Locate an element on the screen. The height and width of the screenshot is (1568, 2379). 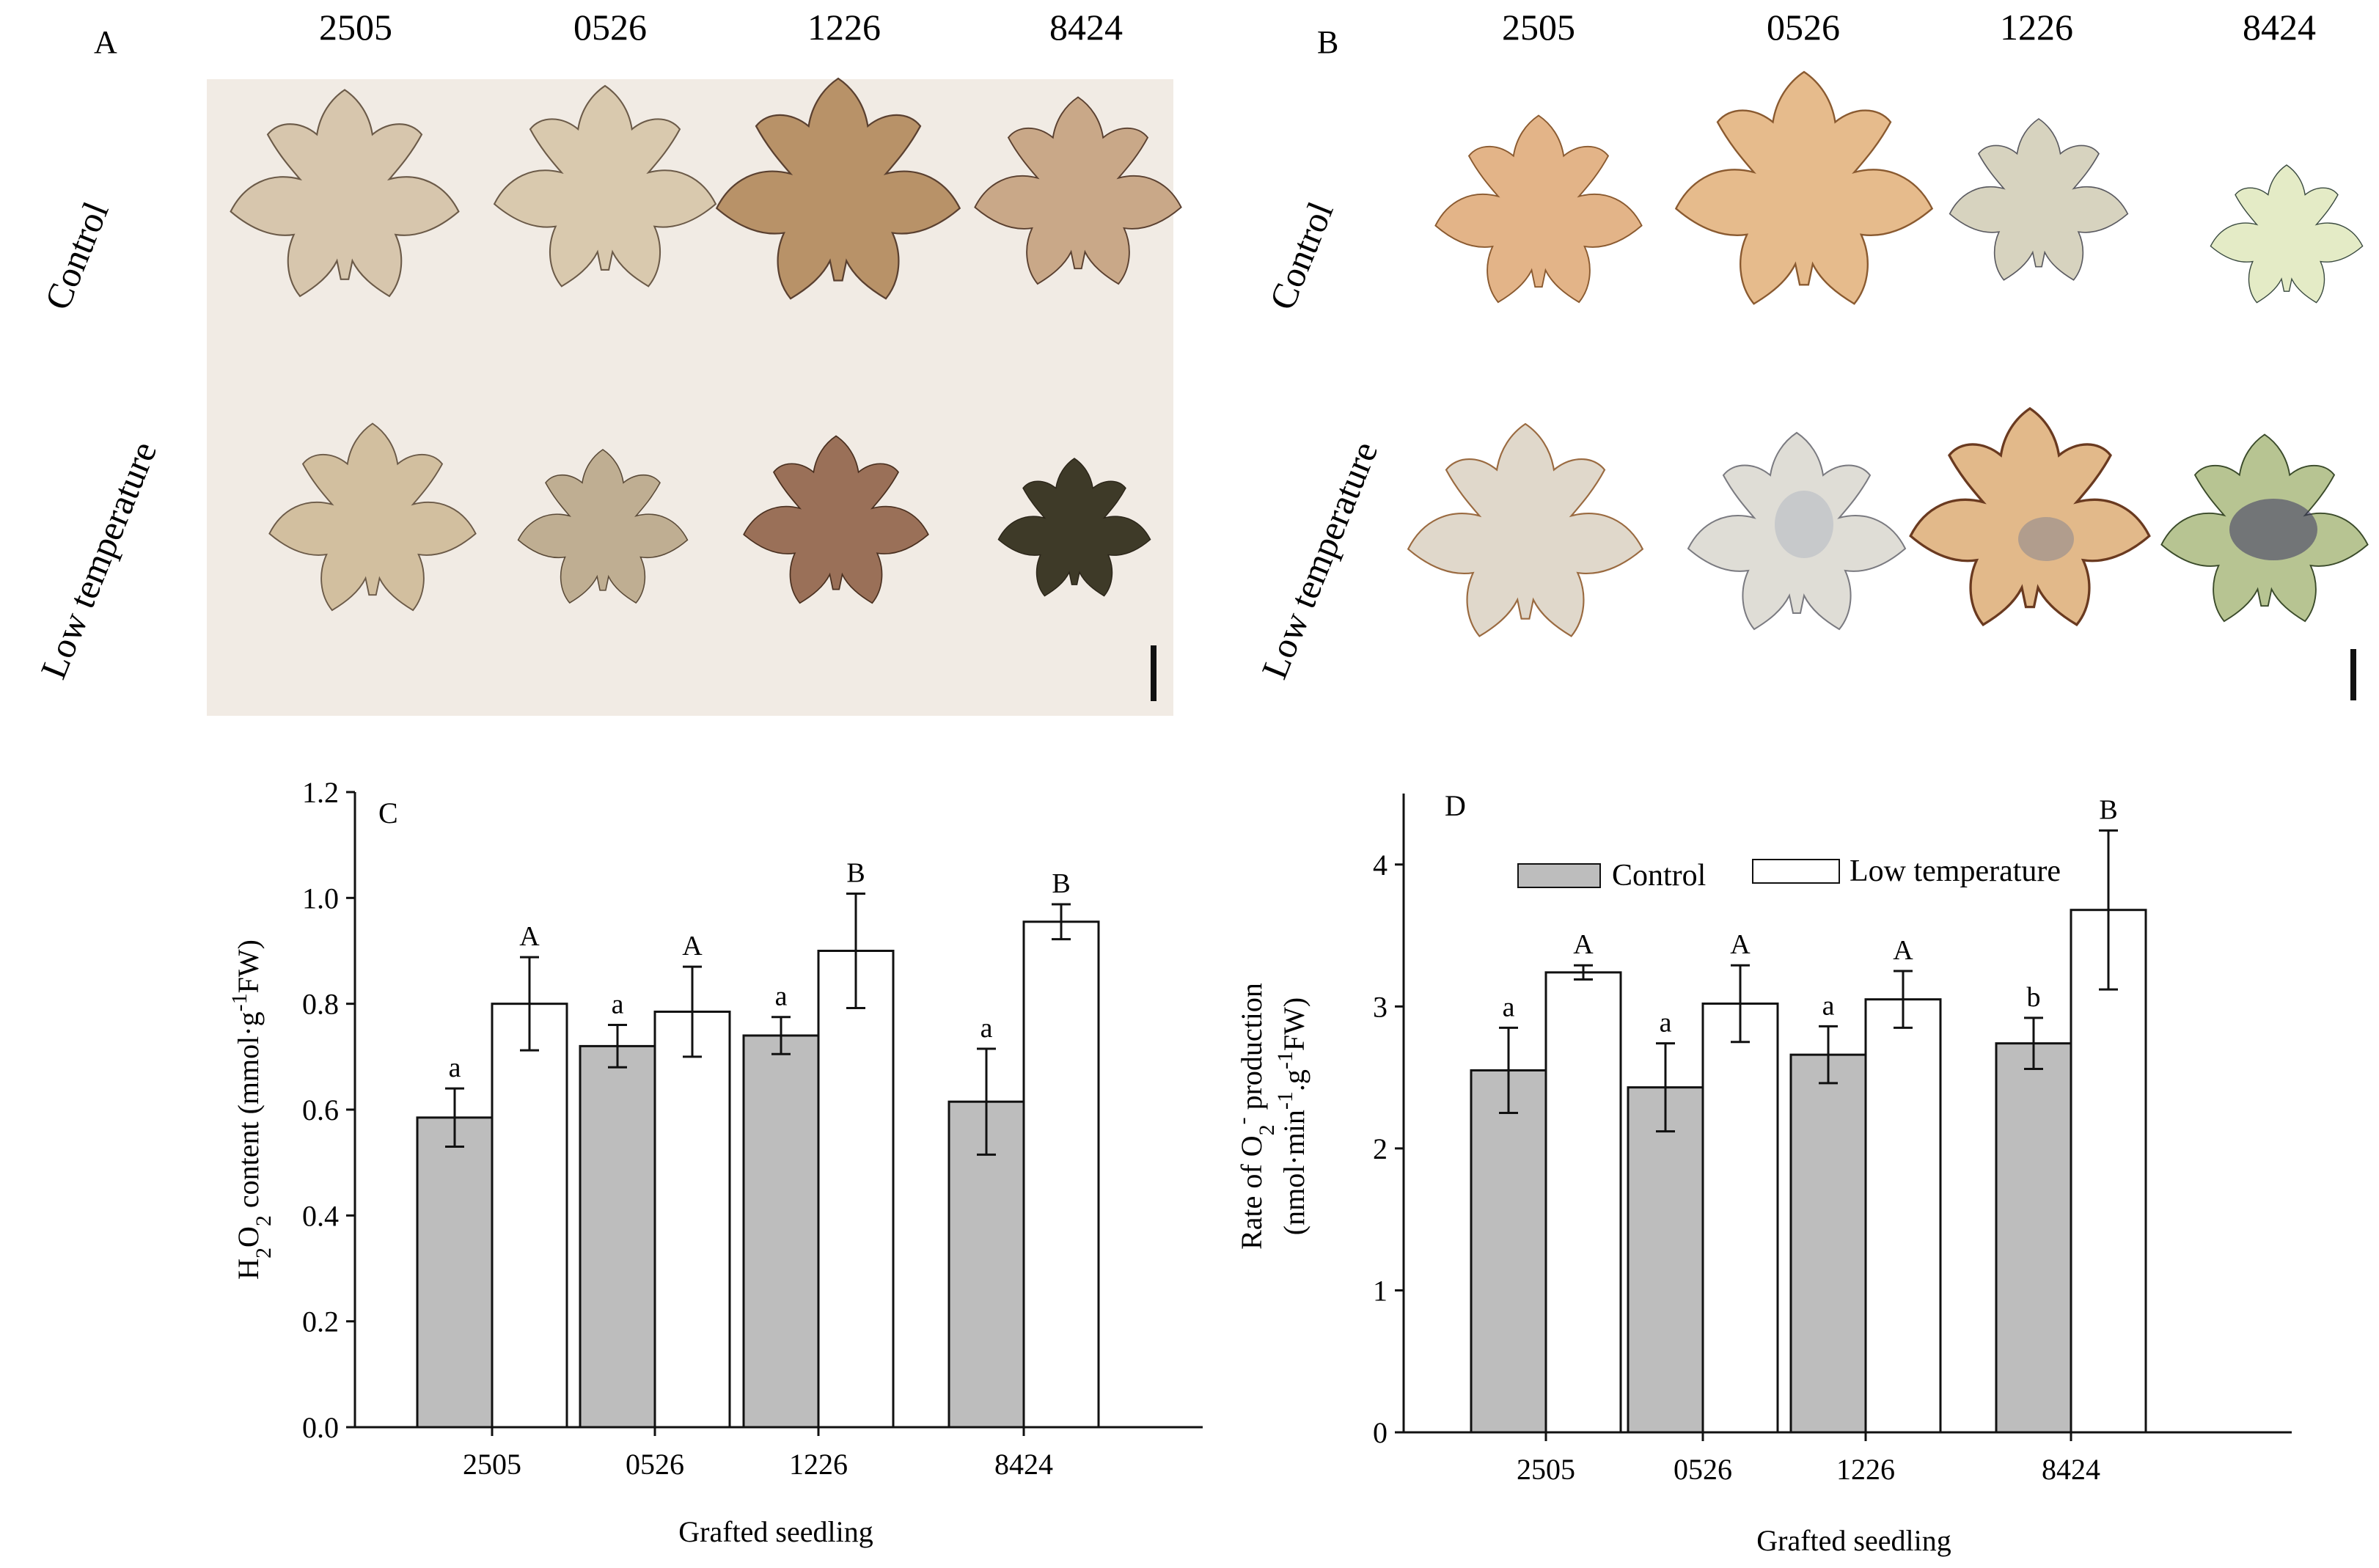
chart-d-x-axis-title: Grafted seedling is located at coordinates (1853, 1540).